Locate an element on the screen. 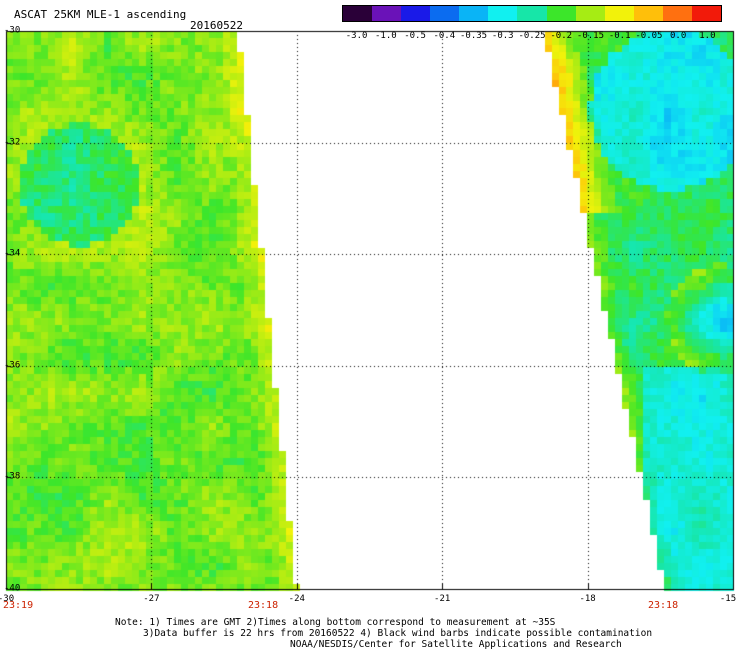 This screenshot has width=740, height=650. colorbar-tick: -0.5 is located at coordinates (415, 36).